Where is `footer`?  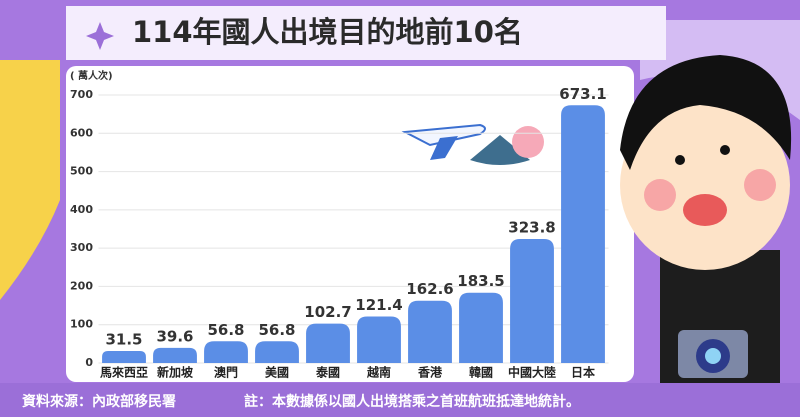
footer is located at coordinates (400, 400).